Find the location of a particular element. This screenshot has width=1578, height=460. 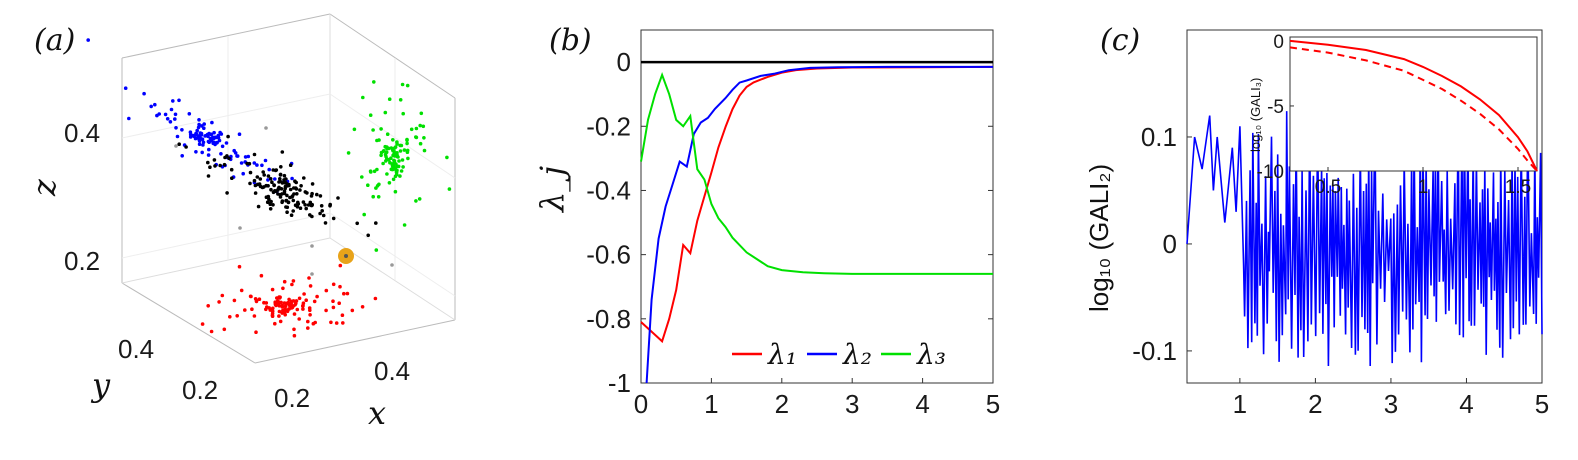

legend-label-lambda2: λ₂ is located at coordinates (857, 354).